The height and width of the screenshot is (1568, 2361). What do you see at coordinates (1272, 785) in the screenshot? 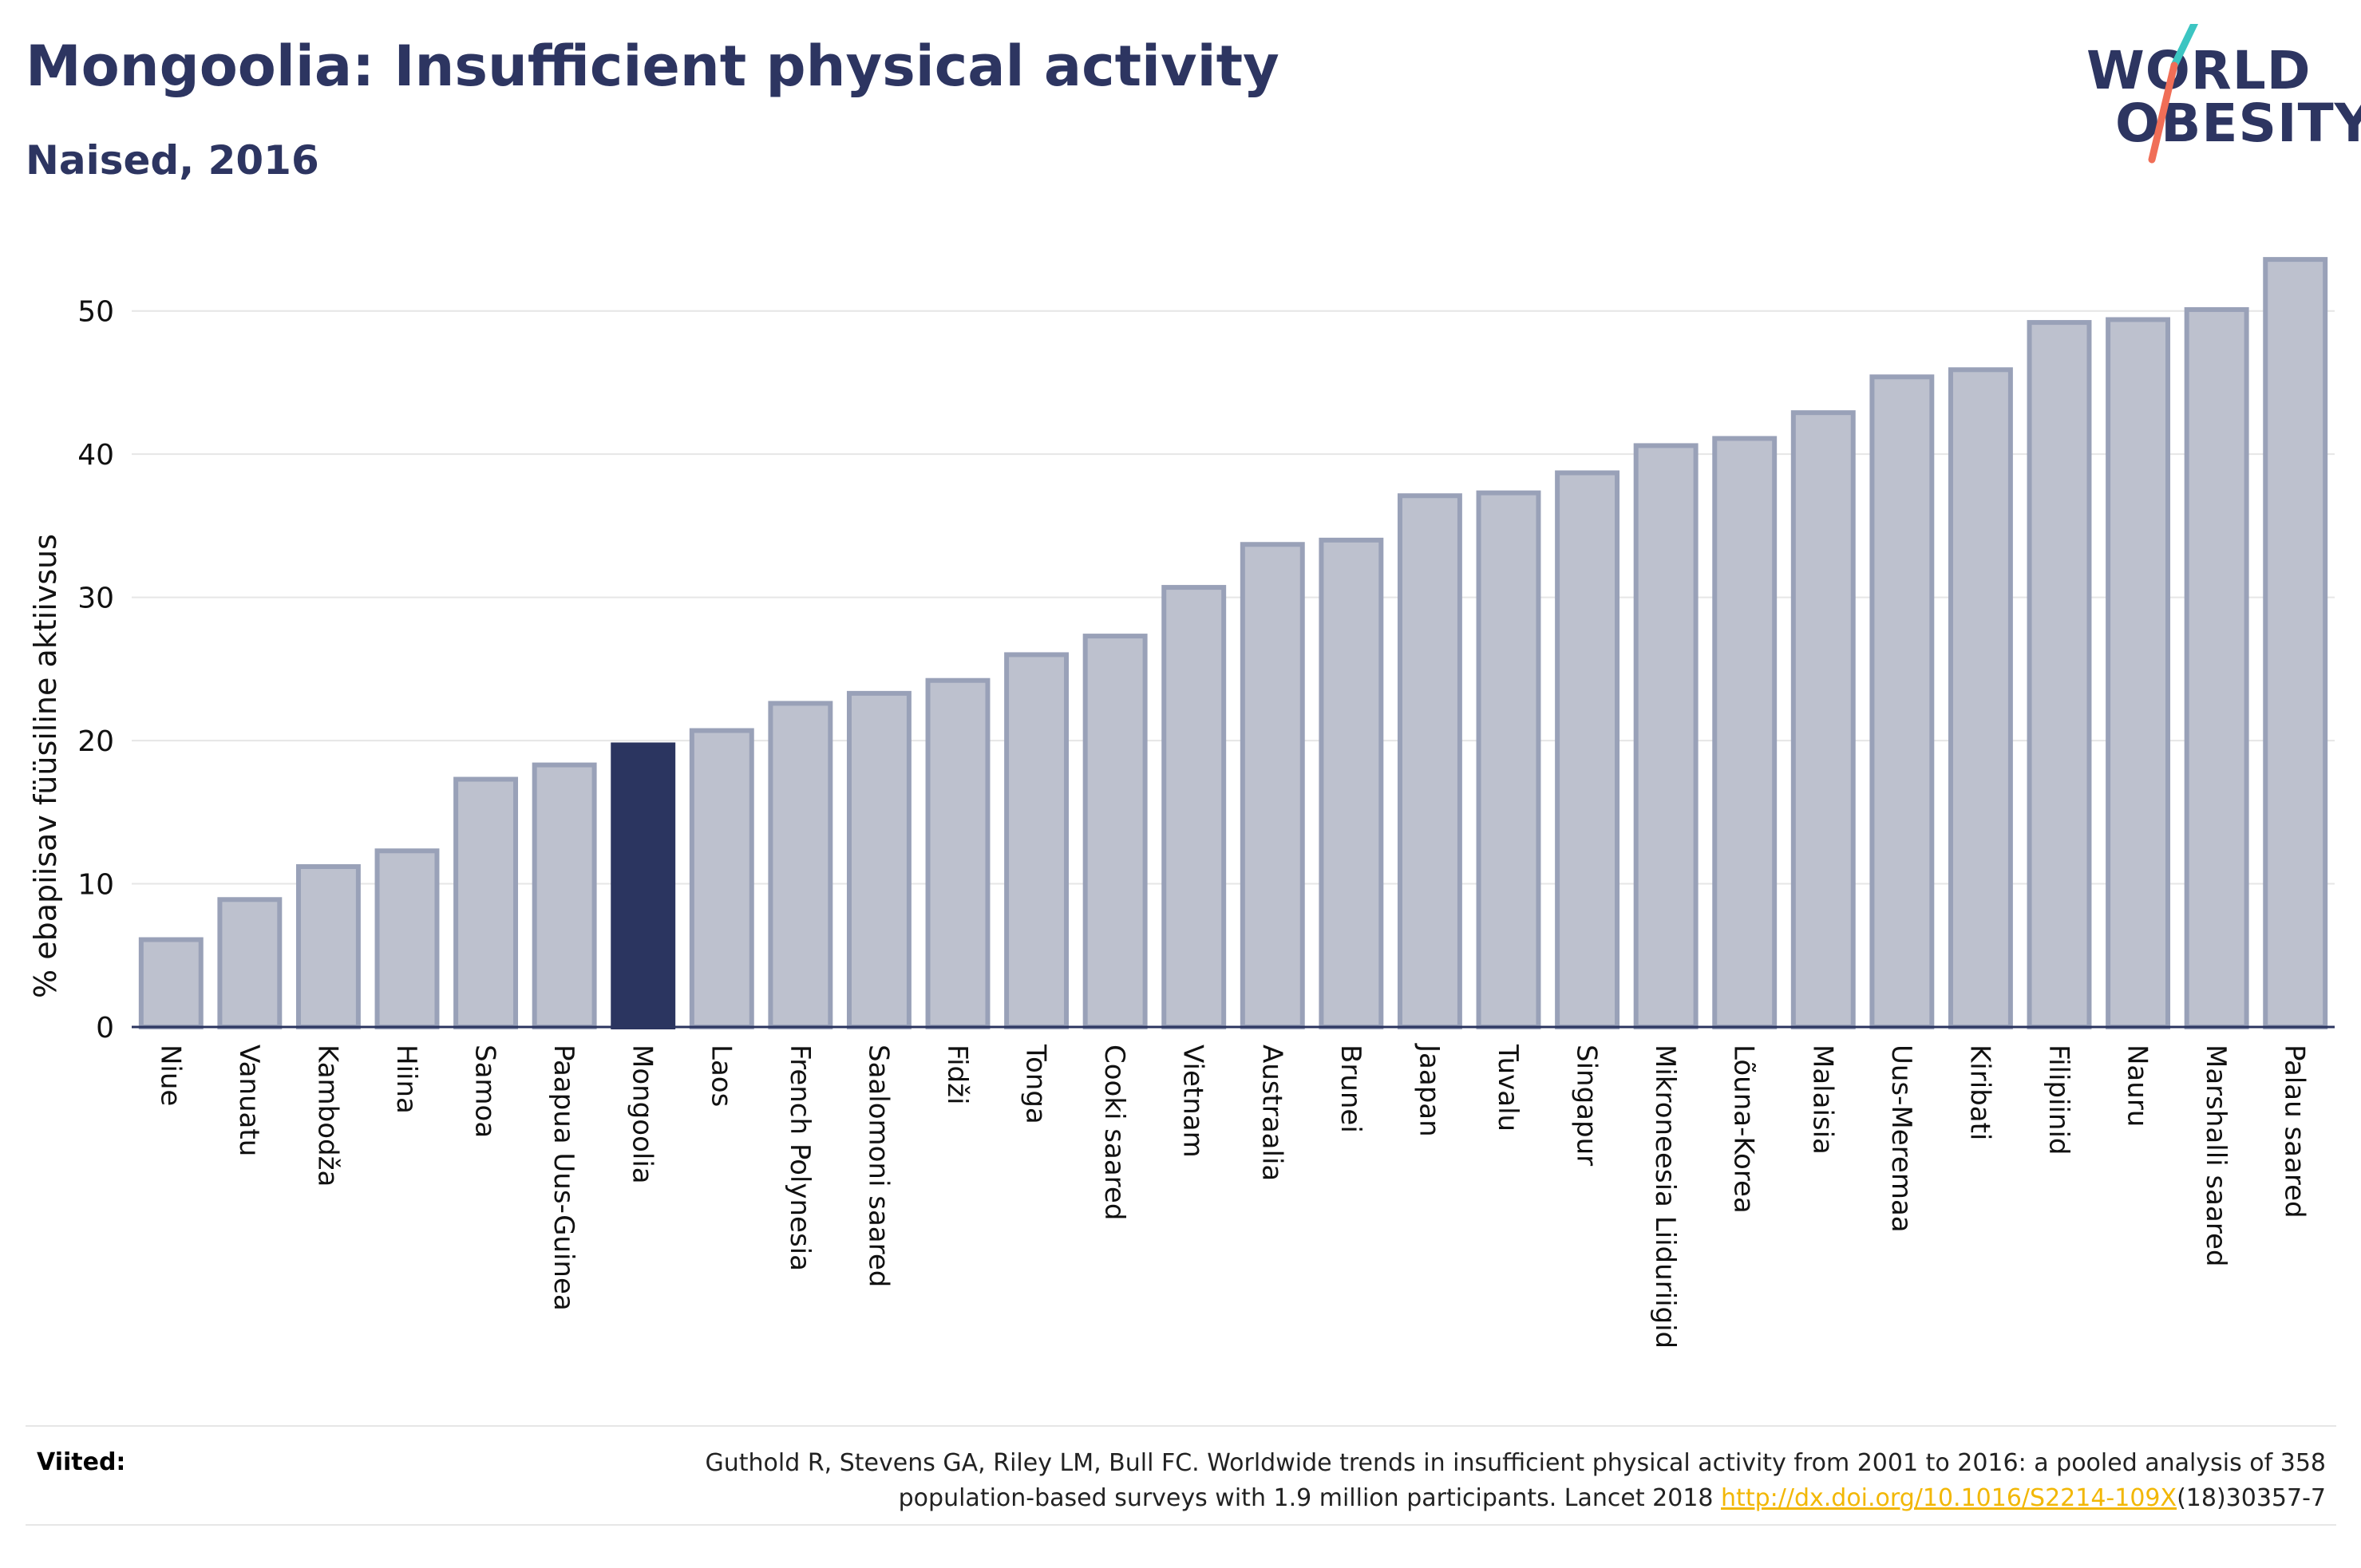
I see `bar-austraalia` at bounding box center [1272, 785].